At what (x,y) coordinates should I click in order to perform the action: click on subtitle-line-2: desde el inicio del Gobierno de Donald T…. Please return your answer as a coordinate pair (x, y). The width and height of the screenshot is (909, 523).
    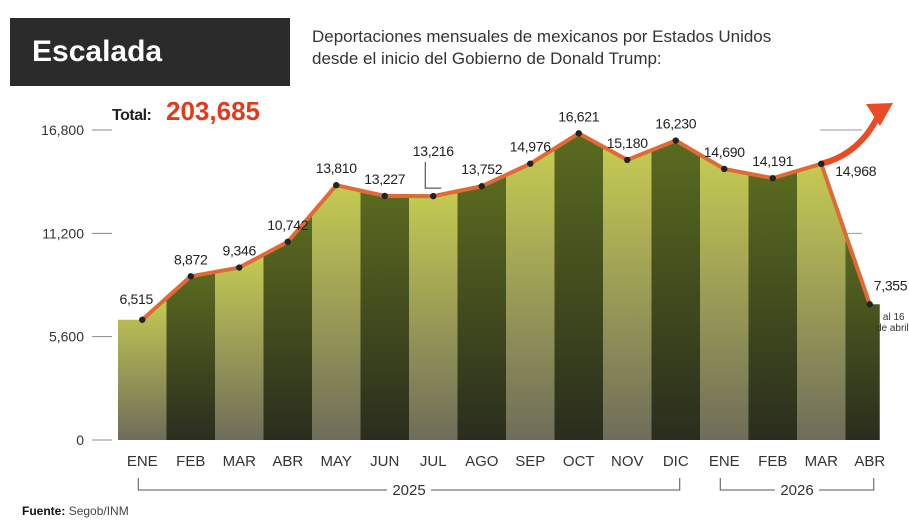
    Looking at the image, I should click on (487, 58).